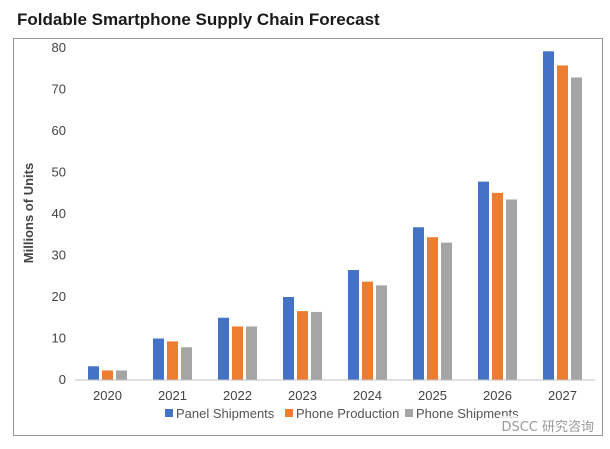 This screenshot has width=610, height=449. I want to click on bar-panel-shipments-2021, so click(158, 359).